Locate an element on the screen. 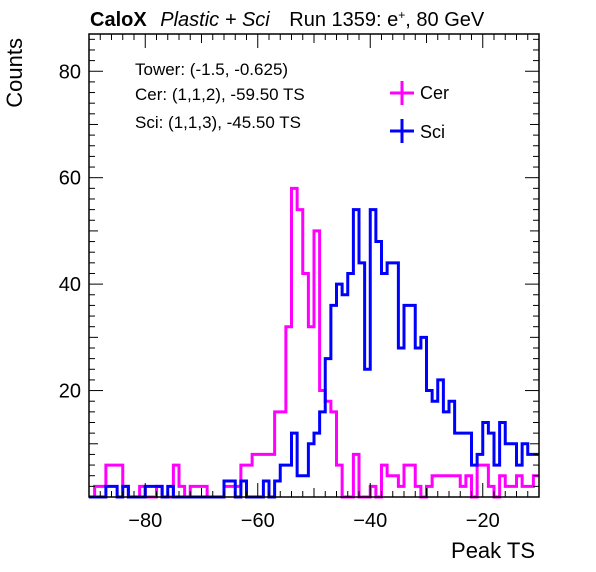 The width and height of the screenshot is (596, 572). title-run: Run 1359: e is located at coordinates (343, 20).